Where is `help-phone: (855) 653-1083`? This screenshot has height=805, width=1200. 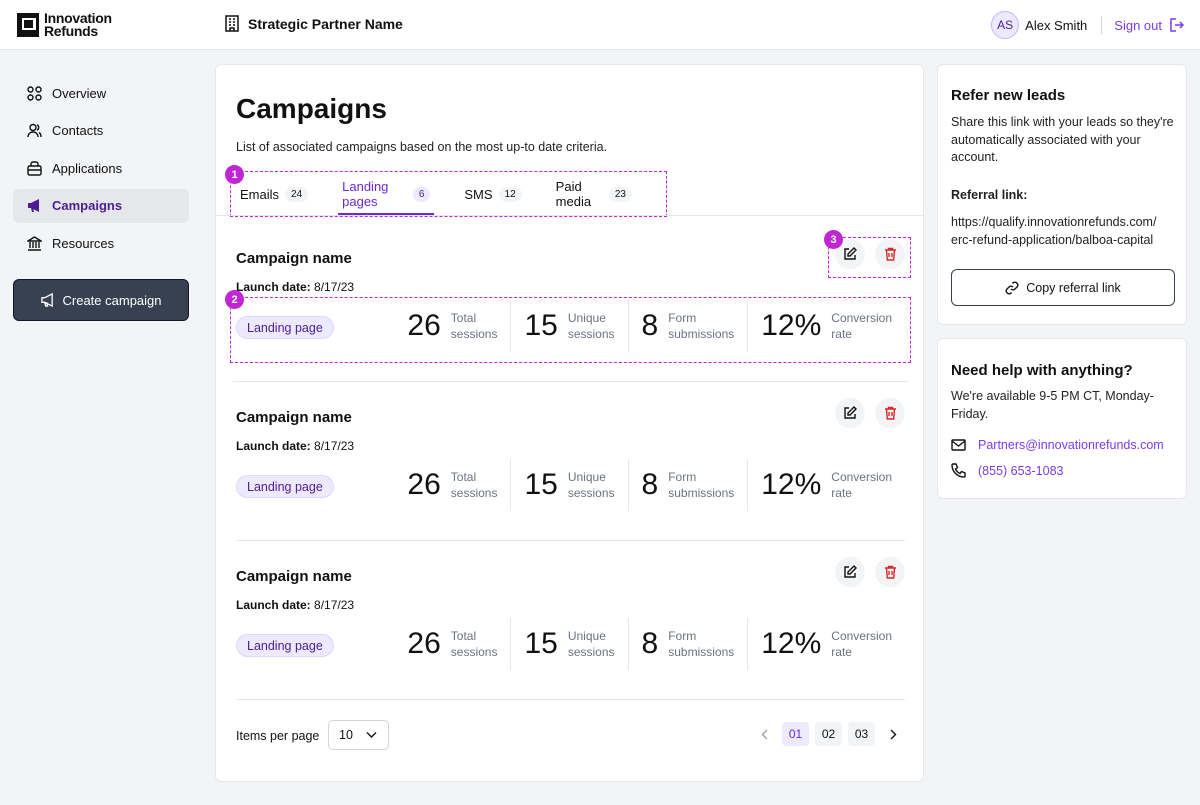
help-phone: (855) 653-1083 is located at coordinates (1007, 470).